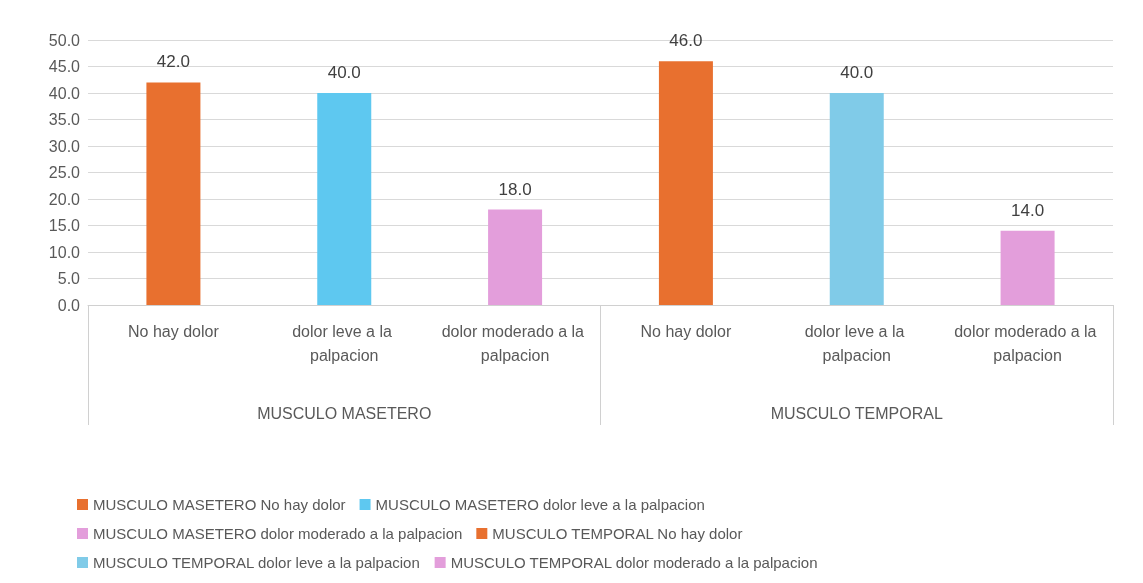 The height and width of the screenshot is (583, 1143). Describe the element at coordinates (64, 40) in the screenshot. I see `y-tick-label: 50.0` at that location.